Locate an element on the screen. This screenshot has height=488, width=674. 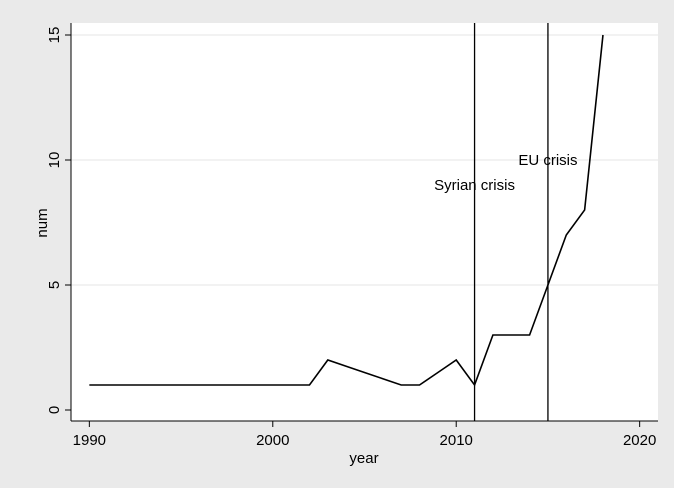
annotation-label: EU crisis is located at coordinates (547, 160).